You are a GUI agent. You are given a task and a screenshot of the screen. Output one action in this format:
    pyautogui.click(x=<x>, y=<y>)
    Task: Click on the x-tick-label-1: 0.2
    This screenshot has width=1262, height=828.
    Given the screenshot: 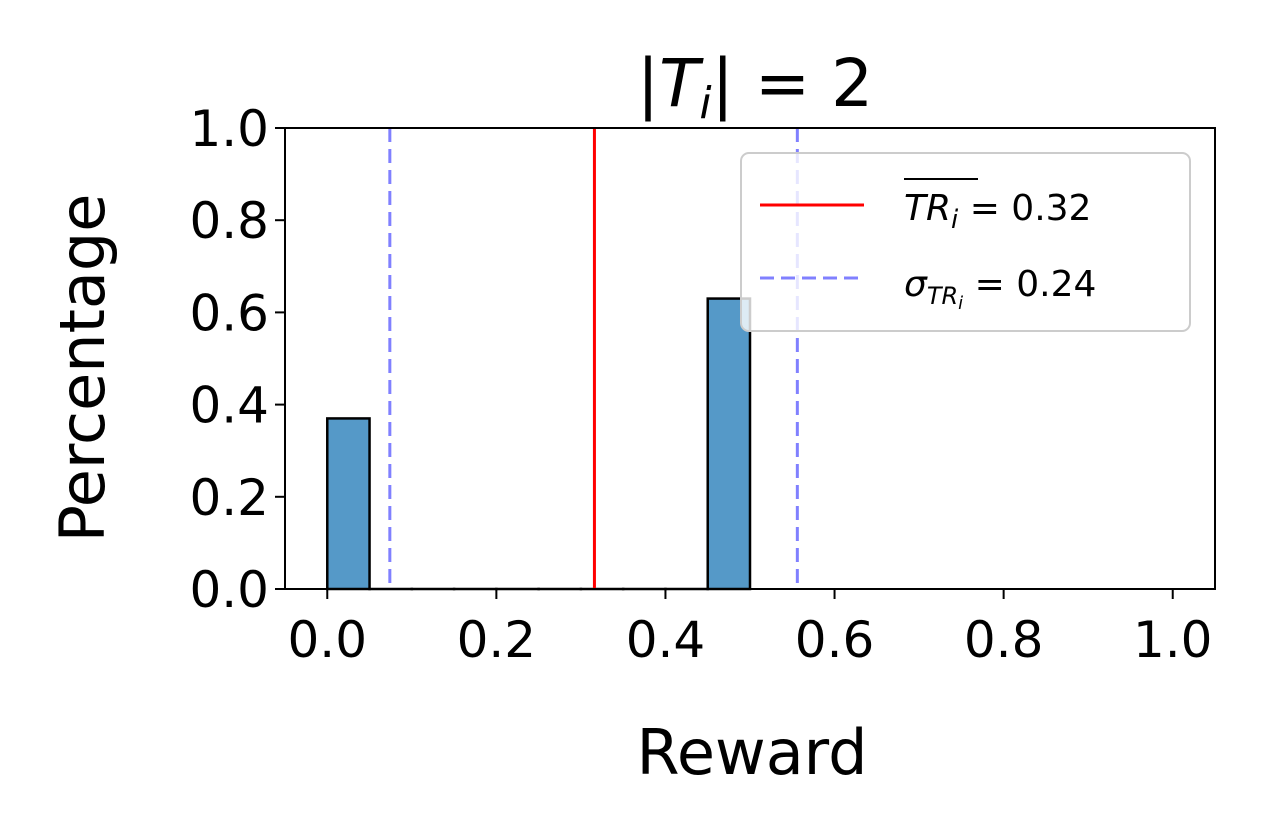 What is the action you would take?
    pyautogui.click(x=497, y=640)
    